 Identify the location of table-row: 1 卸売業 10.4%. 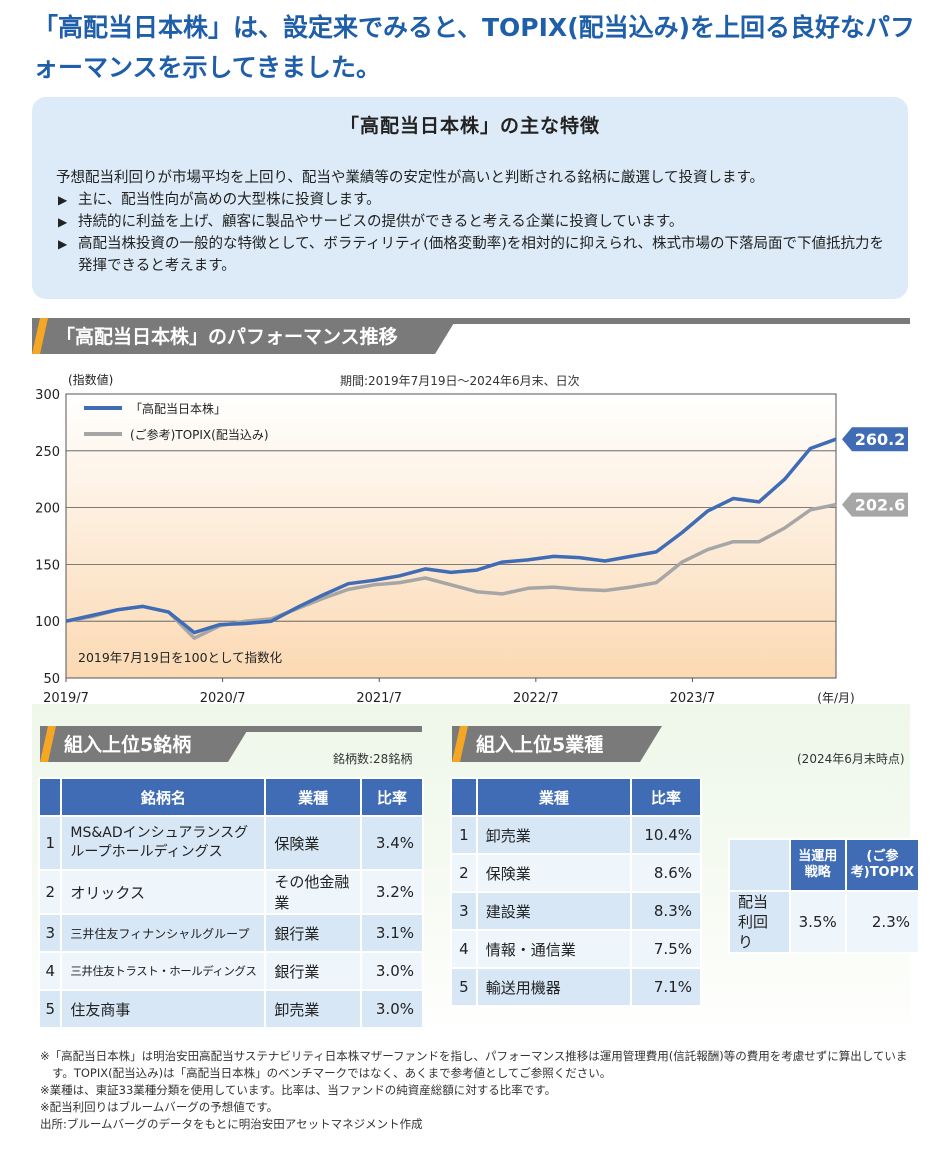
(576, 835).